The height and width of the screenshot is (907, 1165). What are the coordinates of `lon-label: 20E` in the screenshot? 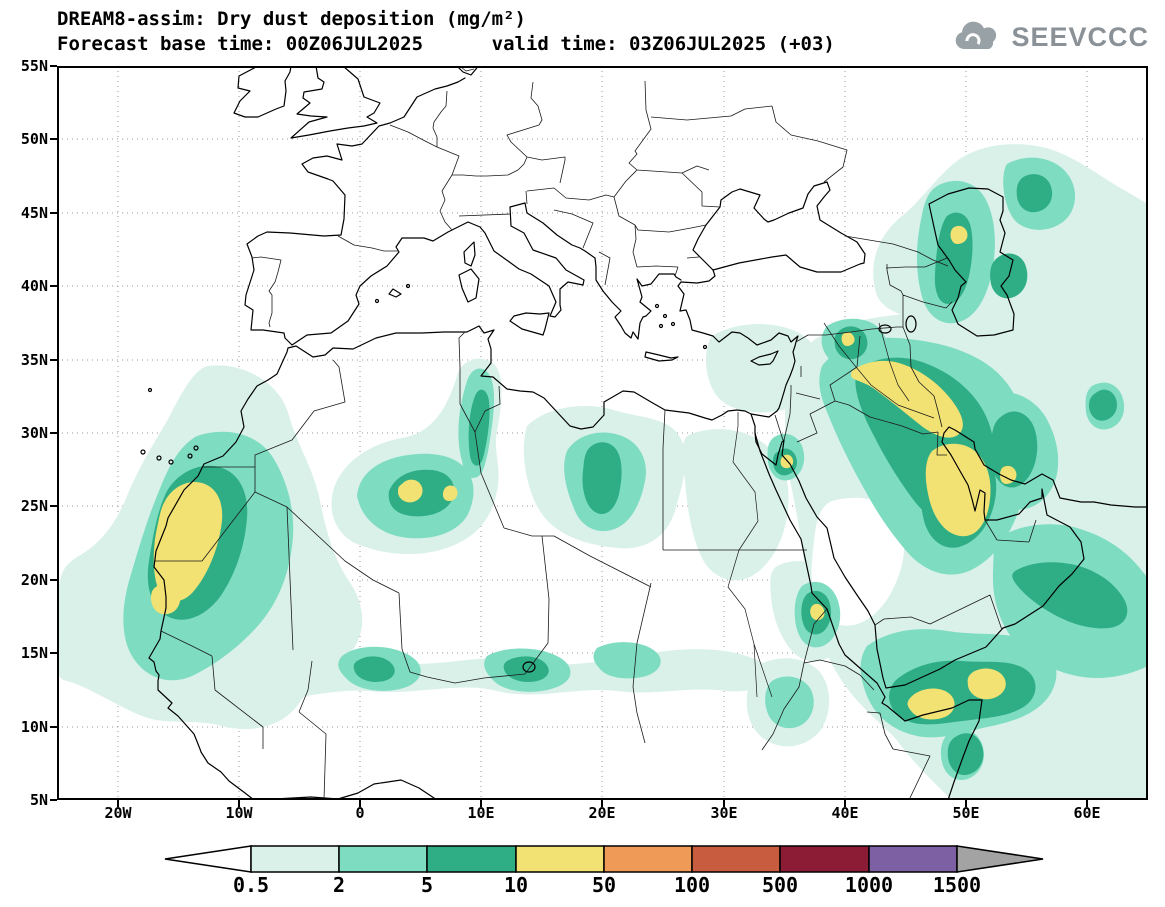 It's located at (602, 813).